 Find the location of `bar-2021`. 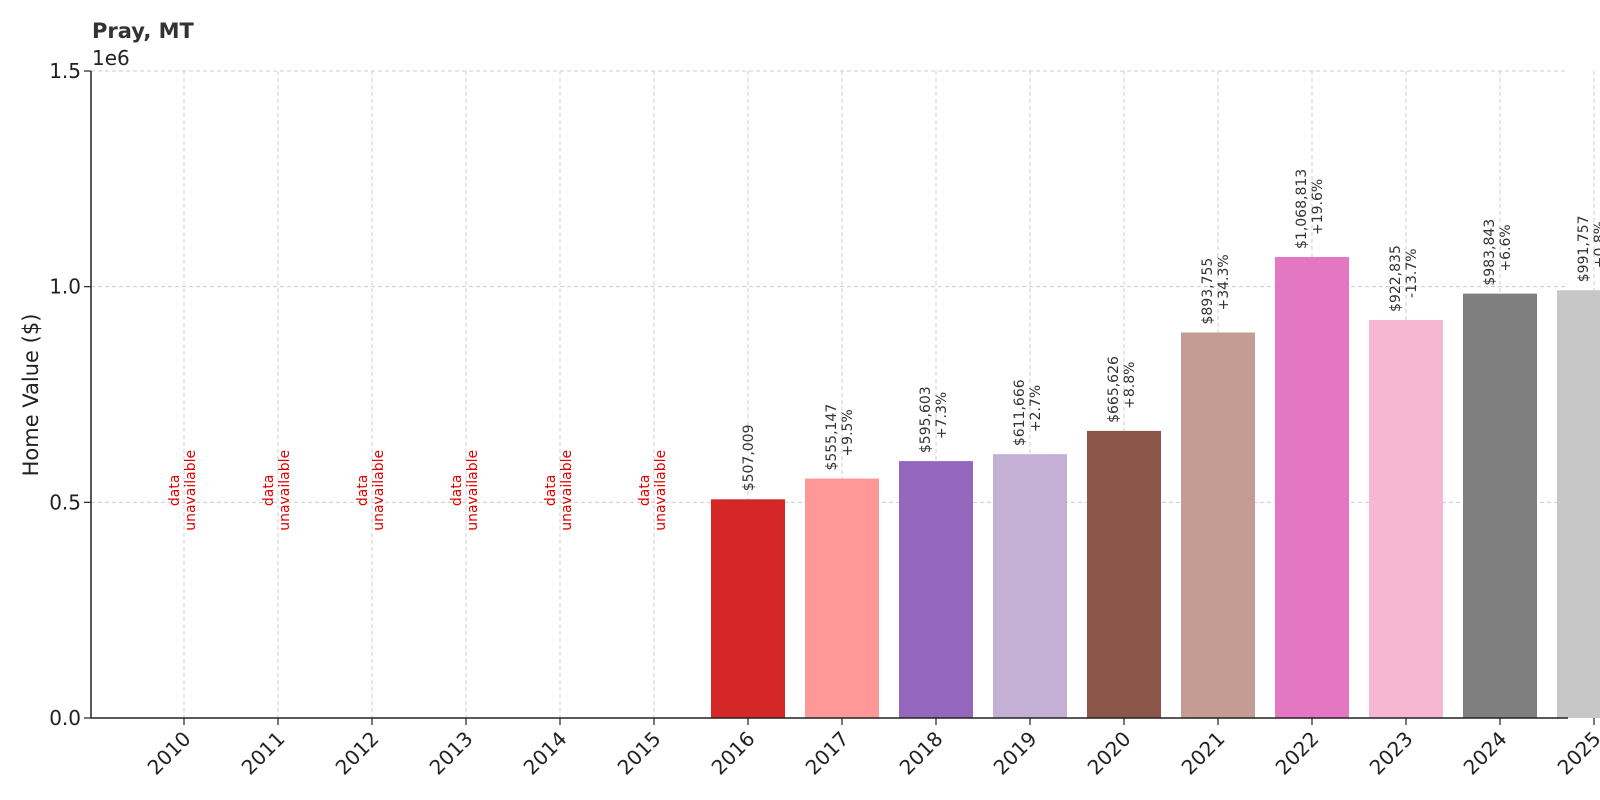

bar-2021 is located at coordinates (1218, 525).